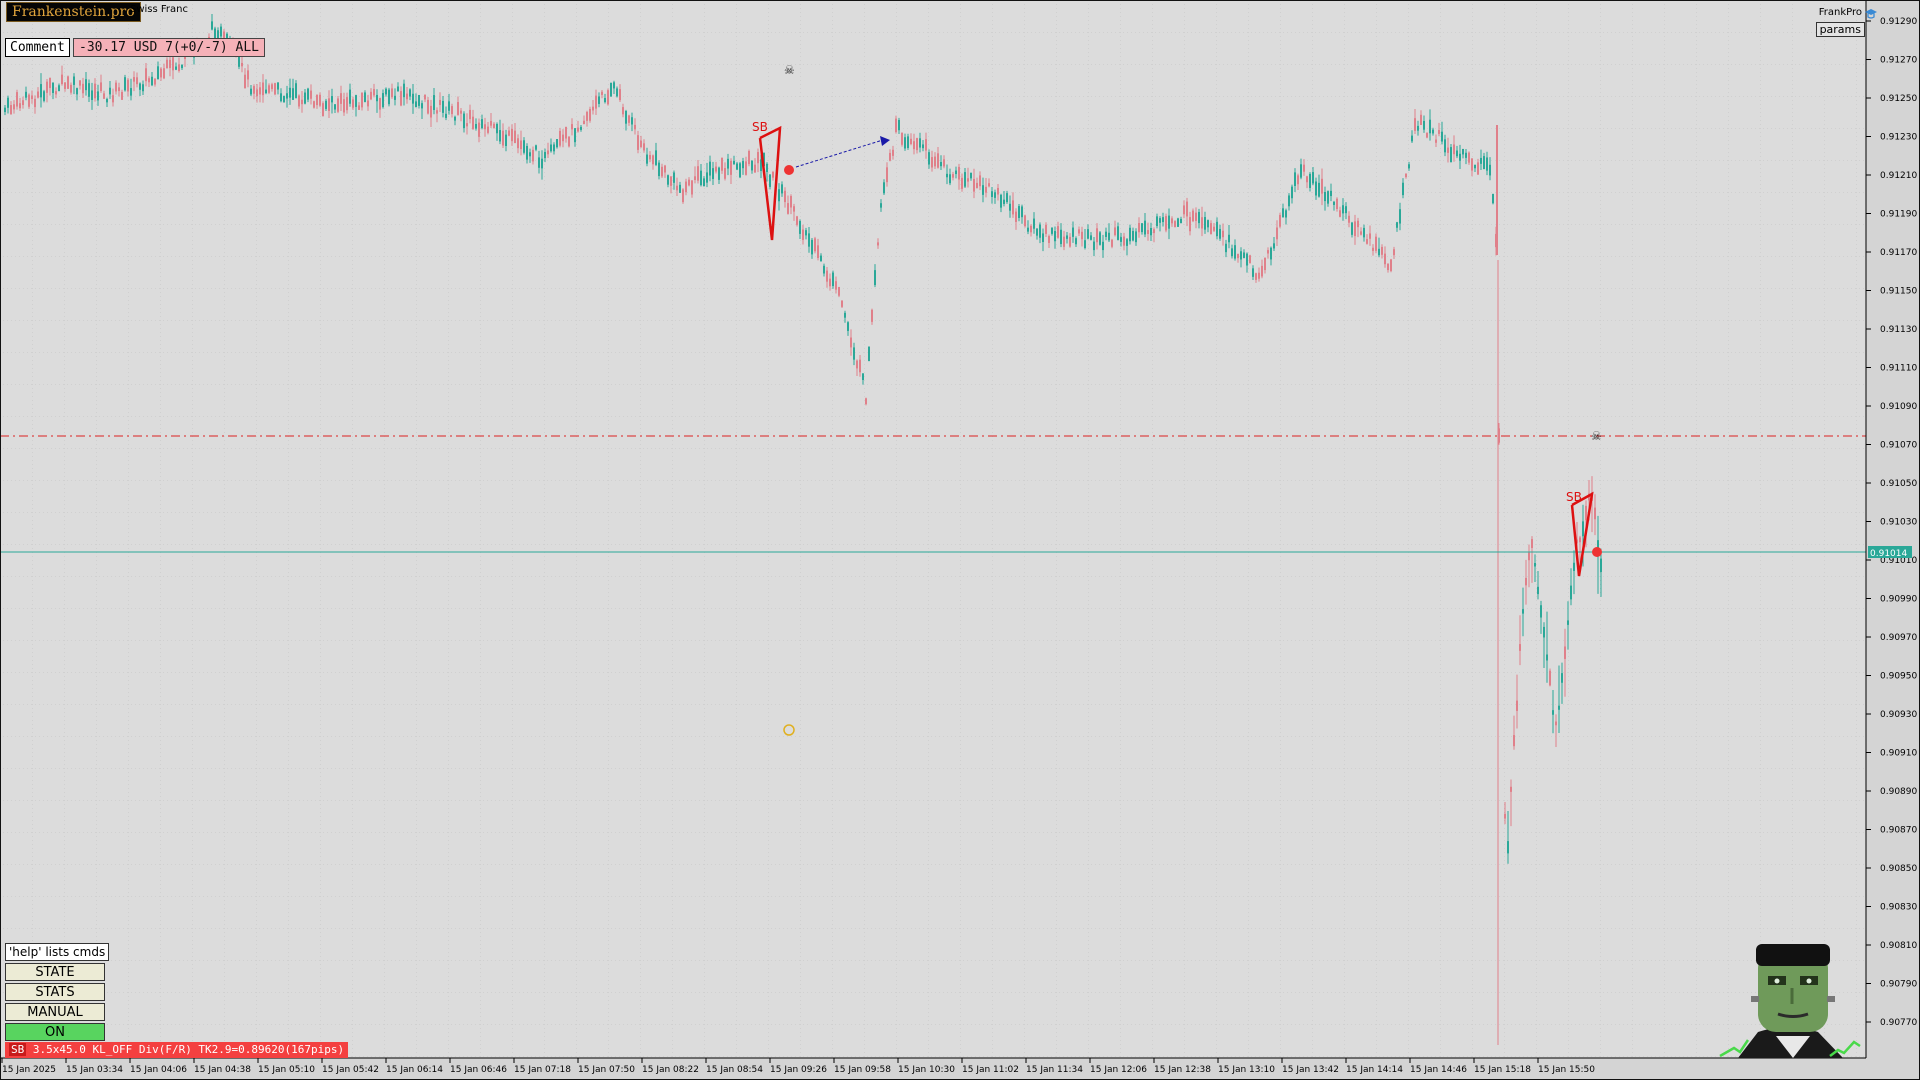 This screenshot has height=1080, width=1920. Describe the element at coordinates (1870, 12) in the screenshot. I see `graduation-cap-icon` at that location.